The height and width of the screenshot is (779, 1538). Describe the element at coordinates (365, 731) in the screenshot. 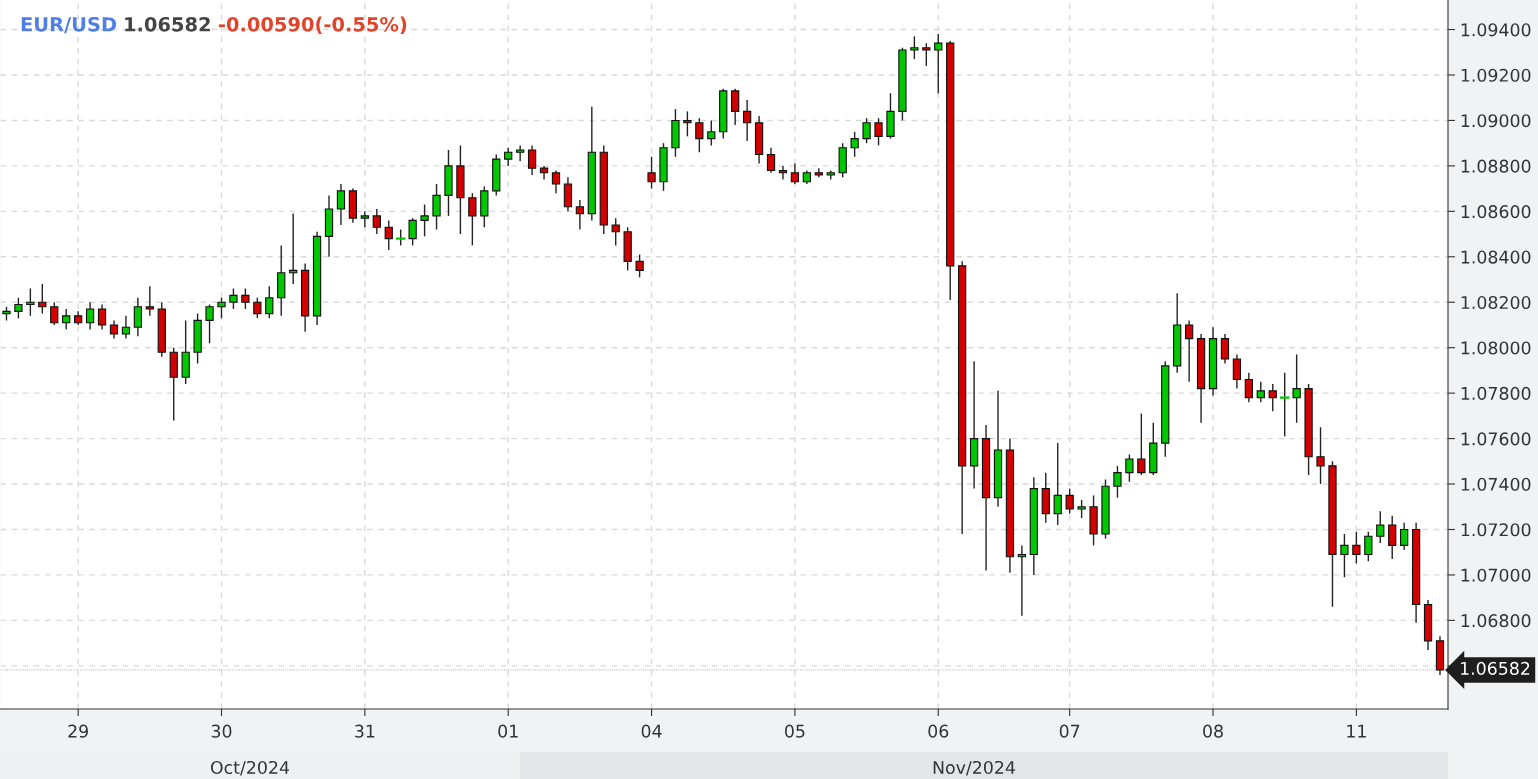

I see `x-tick-label: 31` at that location.